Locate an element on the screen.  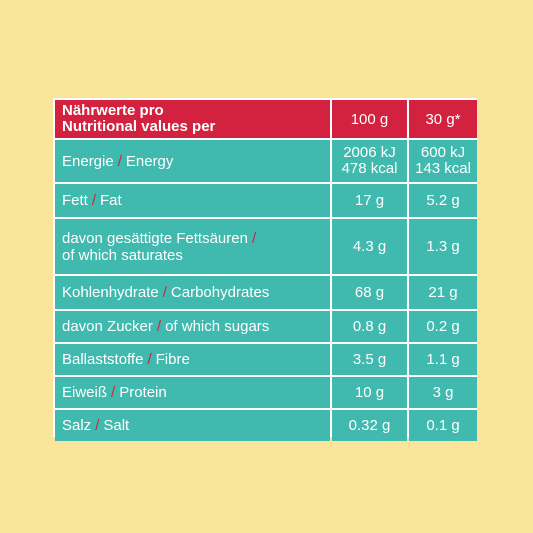
row-label-de: Fett is located at coordinates (75, 200).